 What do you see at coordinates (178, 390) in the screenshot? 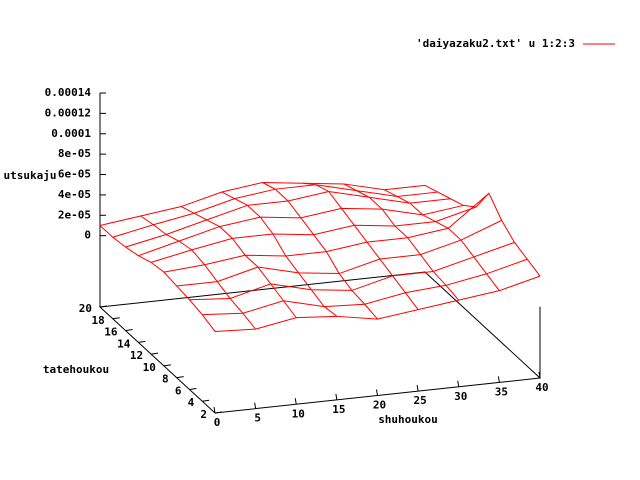
I see `y-tick-label: 6` at bounding box center [178, 390].